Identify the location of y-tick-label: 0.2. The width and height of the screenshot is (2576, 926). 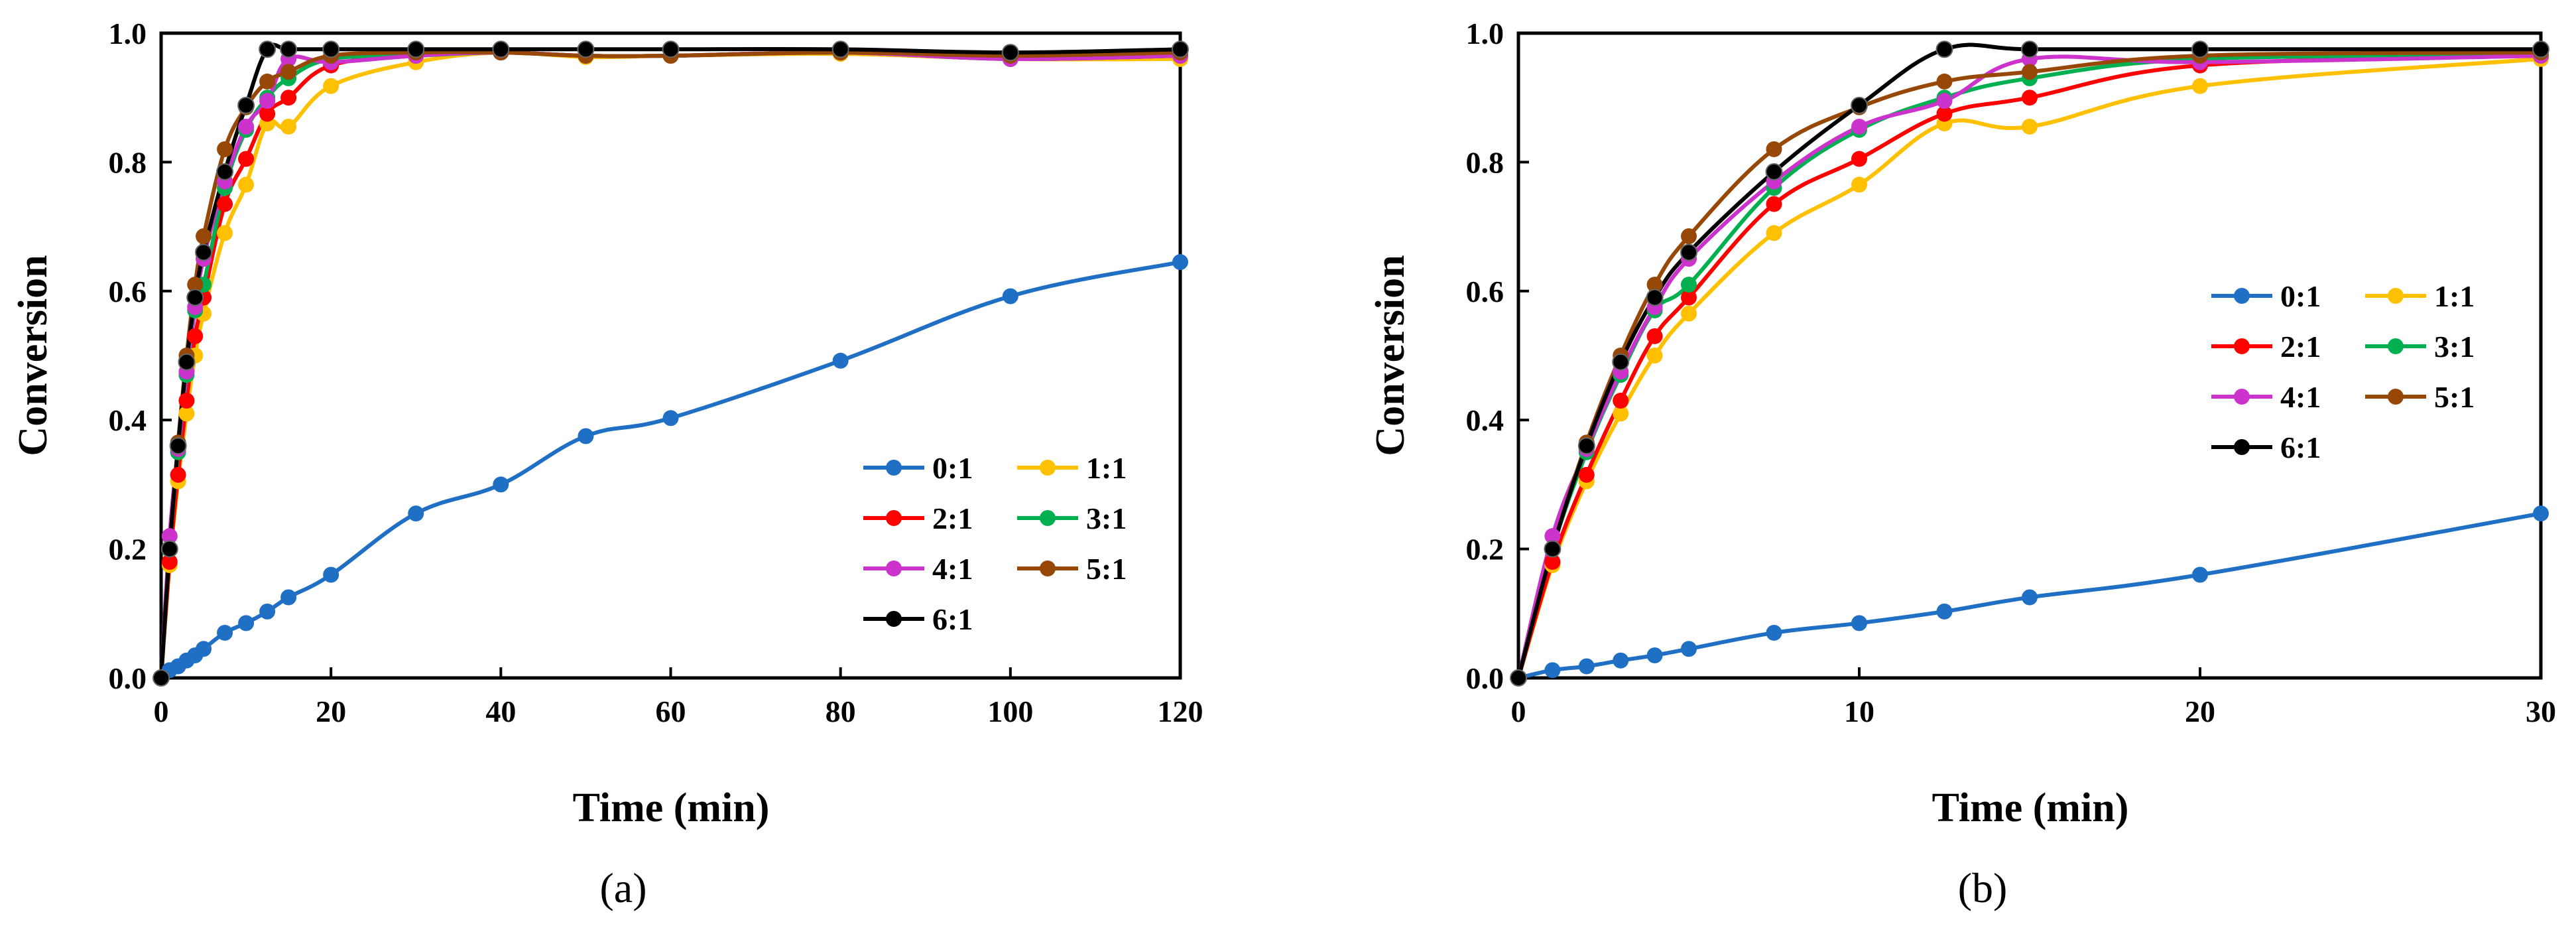
(1485, 549).